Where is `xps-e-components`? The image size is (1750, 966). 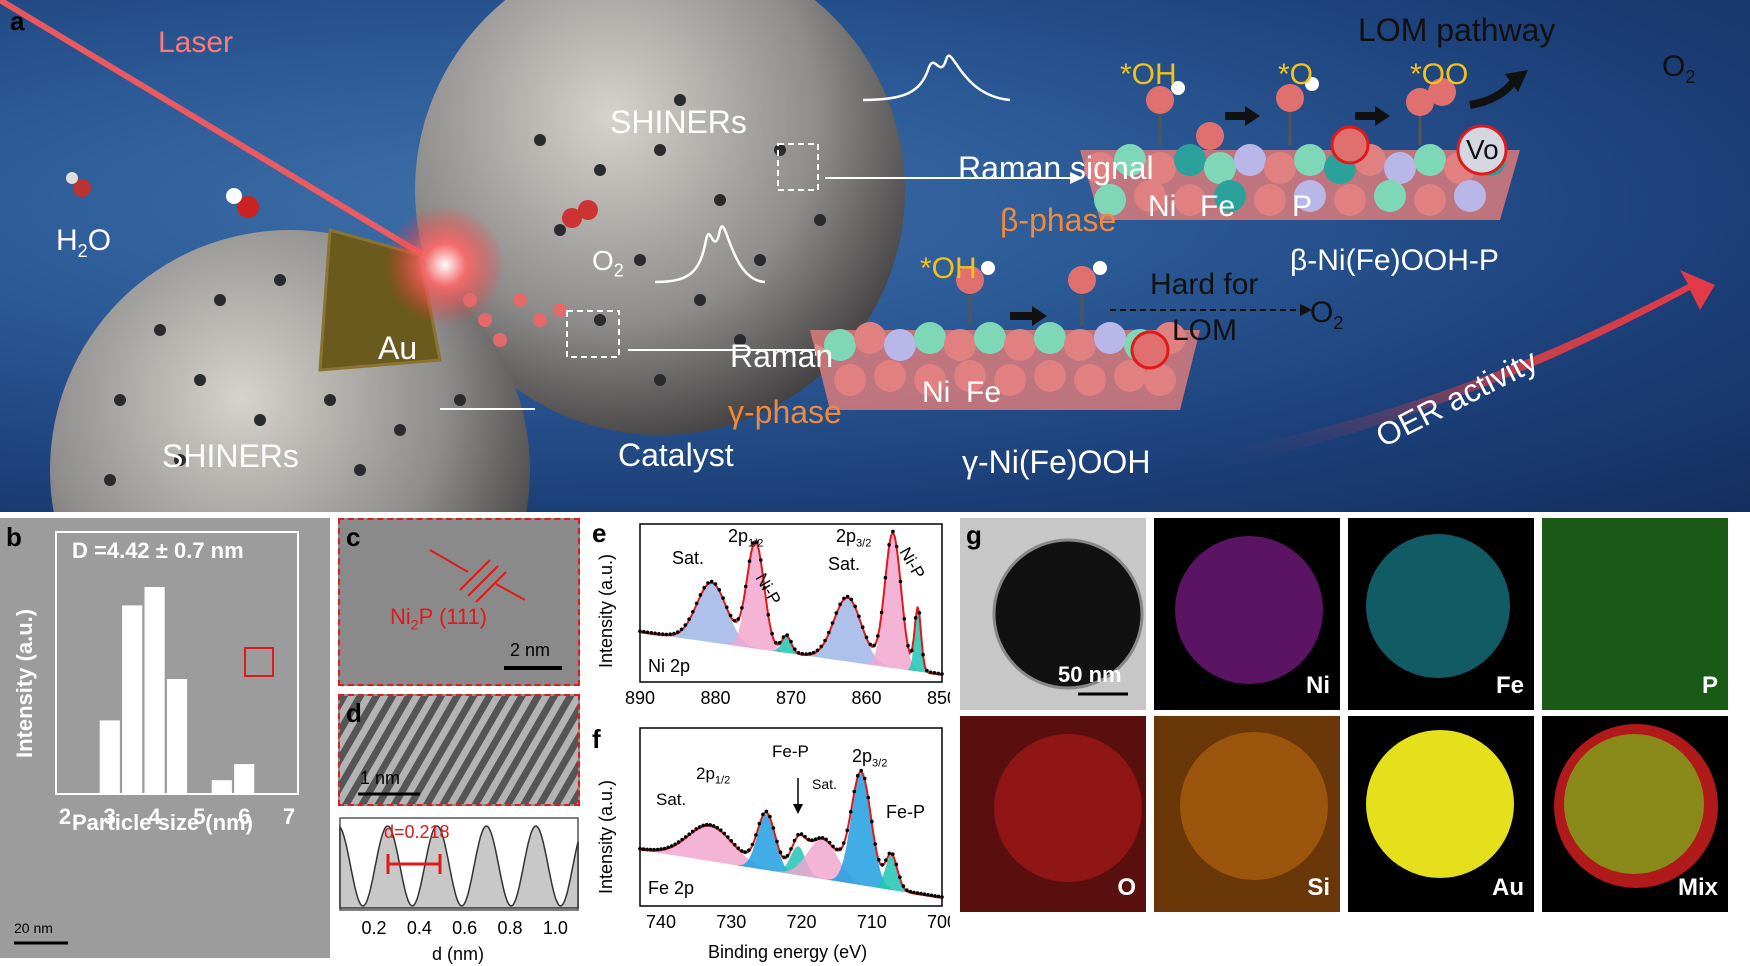
xps-e-components is located at coordinates (791, 603).